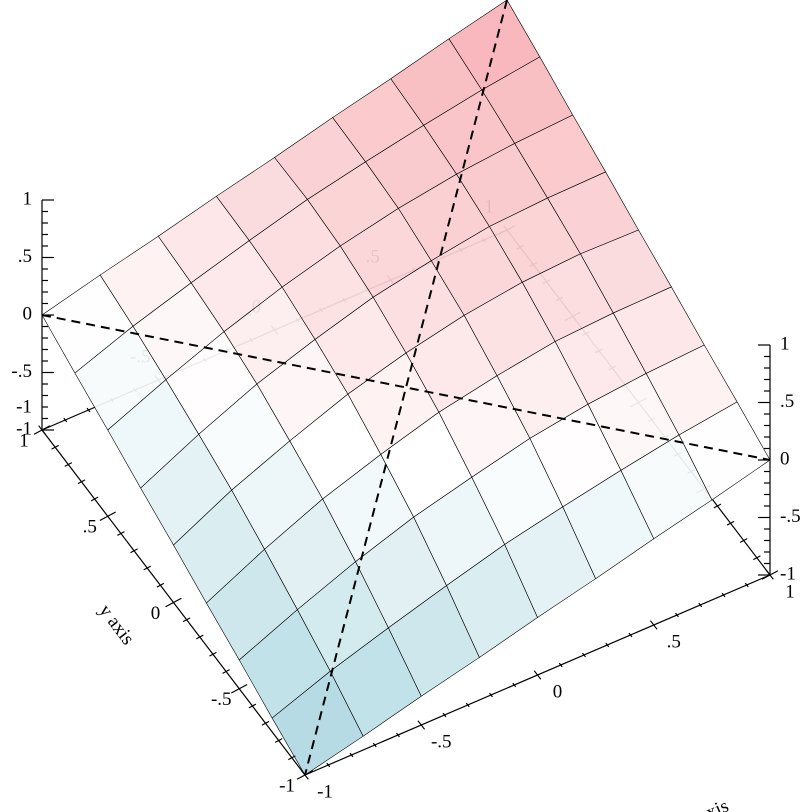 This screenshot has width=812, height=812. Describe the element at coordinates (441, 741) in the screenshot. I see `x-axis-label: -.5` at that location.